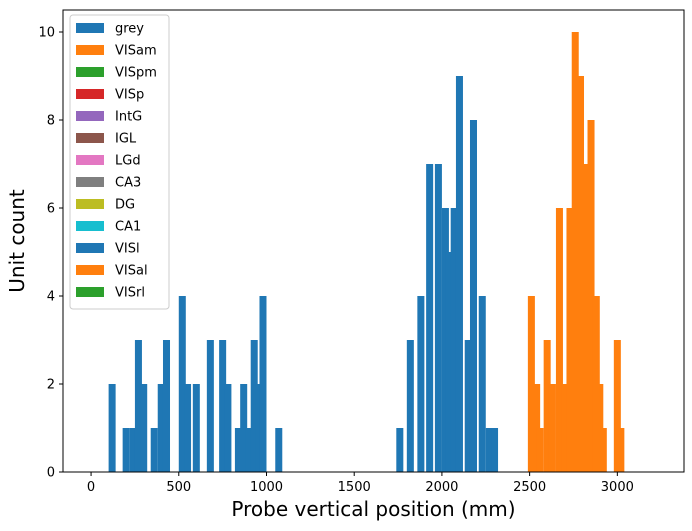 The image size is (692, 531). I want to click on legend-label: IGL, so click(126, 139).